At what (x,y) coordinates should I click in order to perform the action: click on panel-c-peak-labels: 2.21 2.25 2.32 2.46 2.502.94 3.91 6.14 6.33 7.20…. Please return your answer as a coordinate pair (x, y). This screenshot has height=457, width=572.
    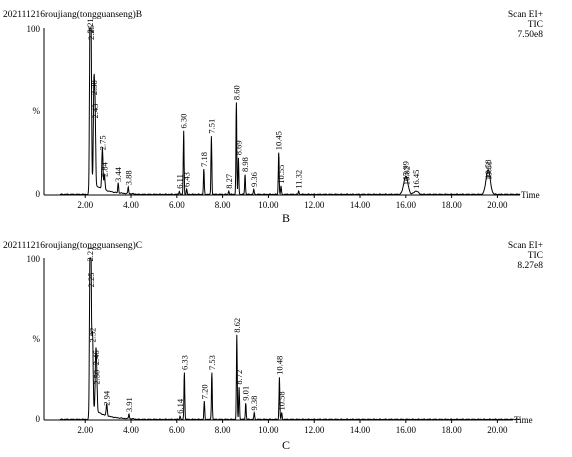
    Looking at the image, I should click on (186, 330).